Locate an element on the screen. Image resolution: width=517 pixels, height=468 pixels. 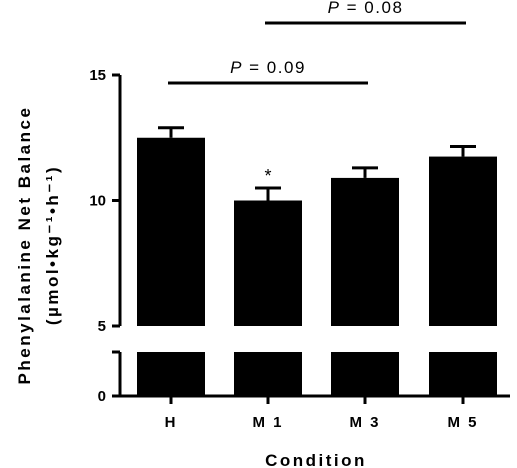
y-axis-unit-label: (µmol•kg⁻¹•h⁻¹) is located at coordinates (52, 245).